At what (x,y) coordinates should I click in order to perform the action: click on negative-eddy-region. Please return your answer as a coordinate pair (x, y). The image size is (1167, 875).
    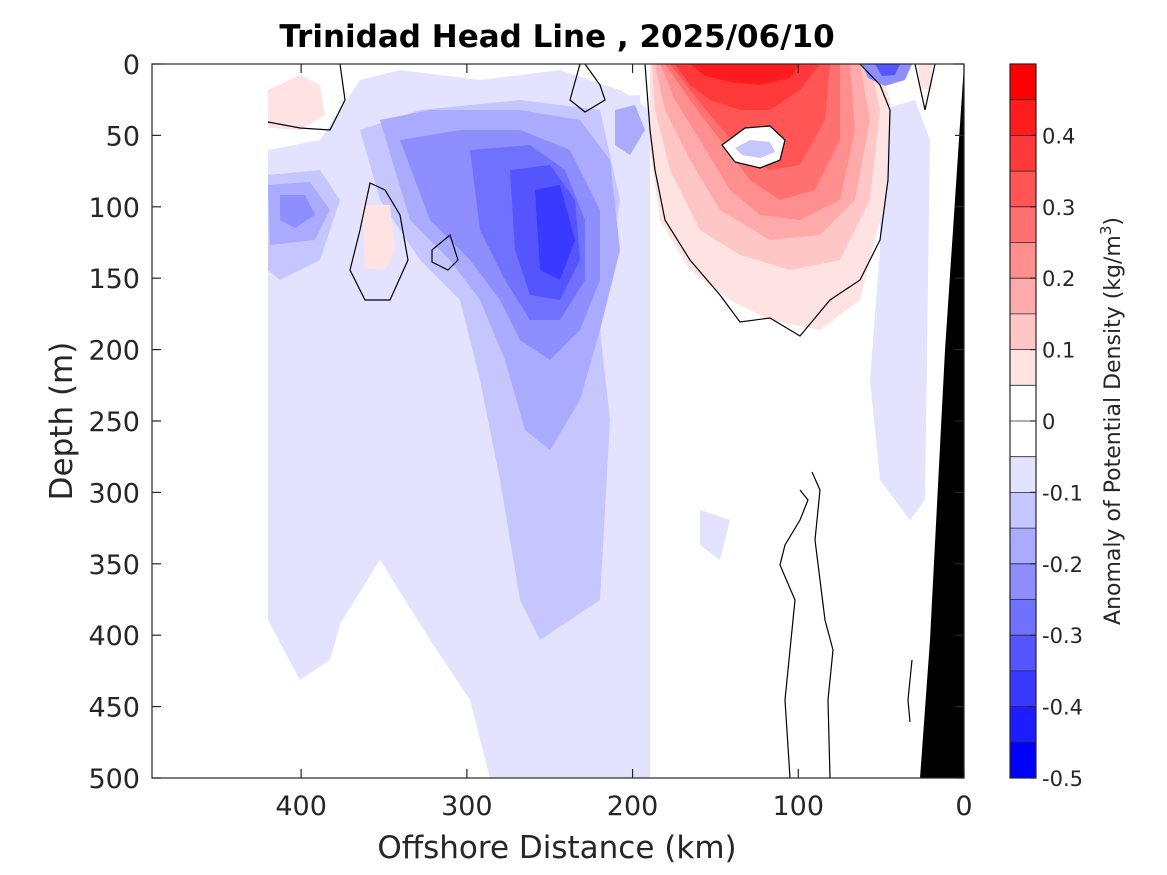
    Looking at the image, I should click on (755, 149).